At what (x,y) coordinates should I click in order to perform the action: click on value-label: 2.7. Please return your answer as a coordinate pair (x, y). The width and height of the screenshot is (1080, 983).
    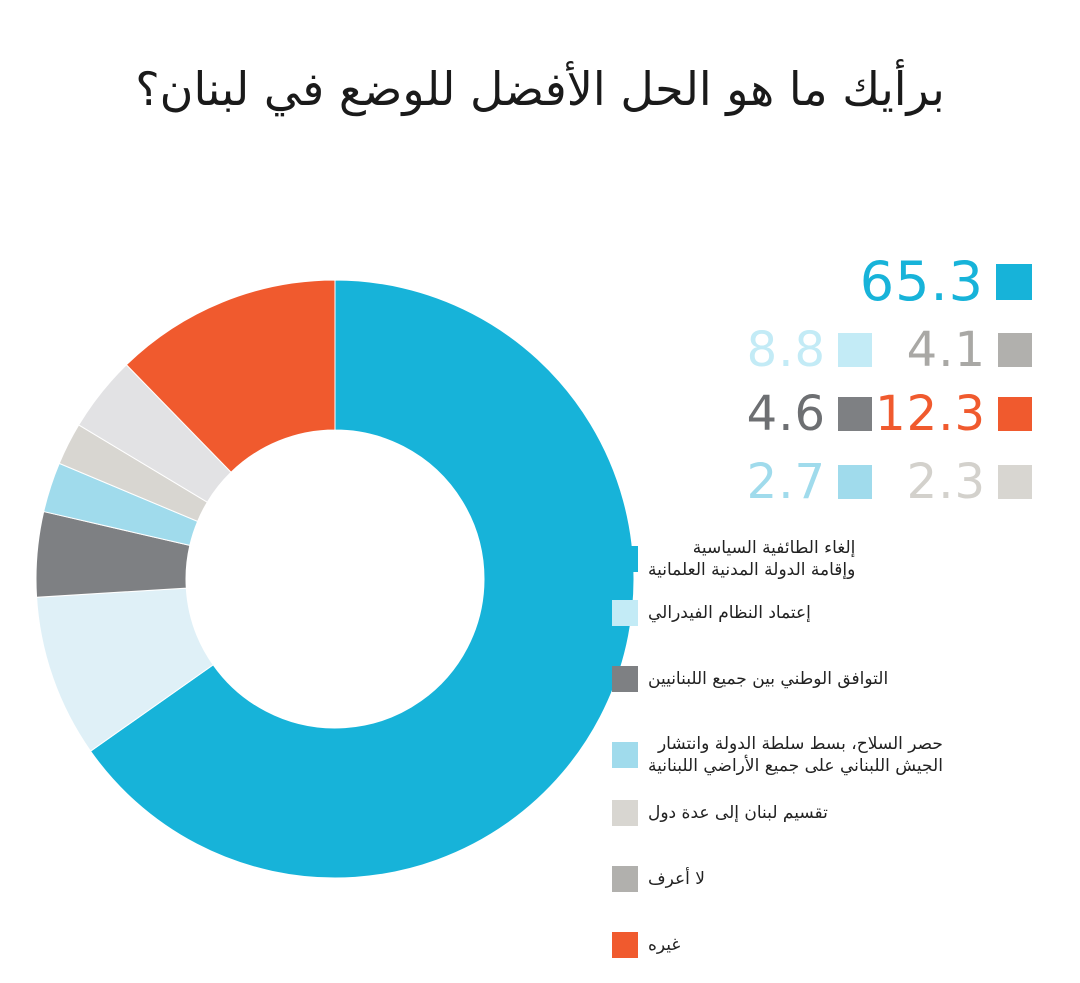
    Looking at the image, I should click on (809, 482).